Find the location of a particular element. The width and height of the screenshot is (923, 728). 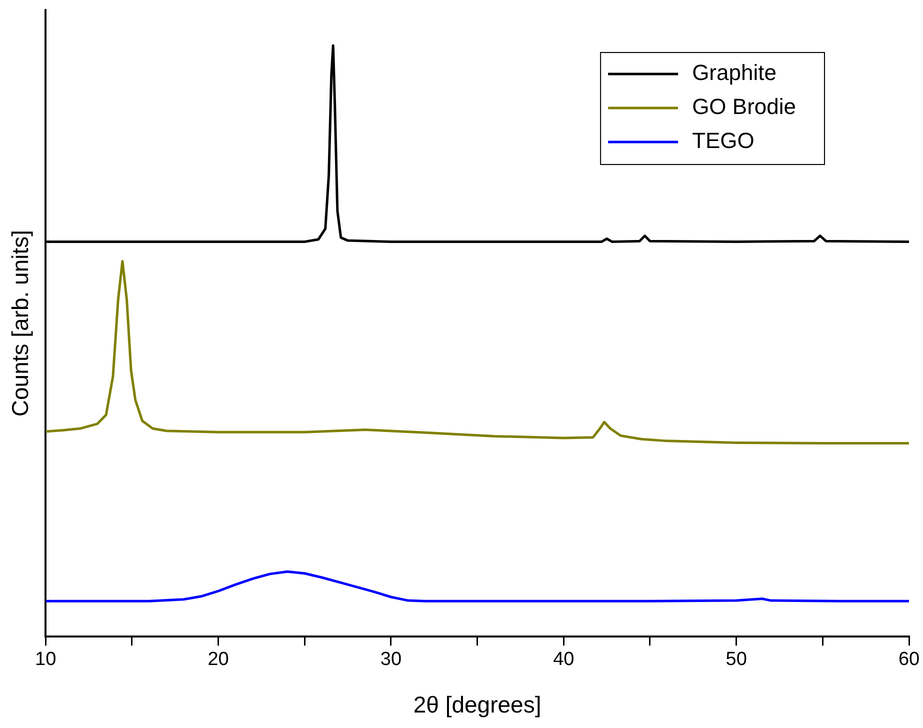

x-axis-title: 2θ [degrees] is located at coordinates (477, 705).